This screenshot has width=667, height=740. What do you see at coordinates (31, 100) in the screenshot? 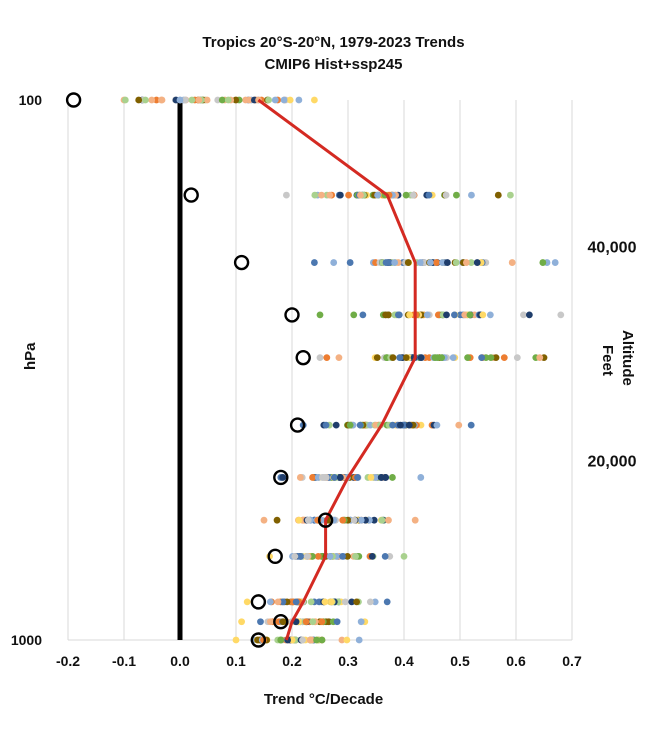
I see `y-tick-label-left: 100` at bounding box center [31, 100].